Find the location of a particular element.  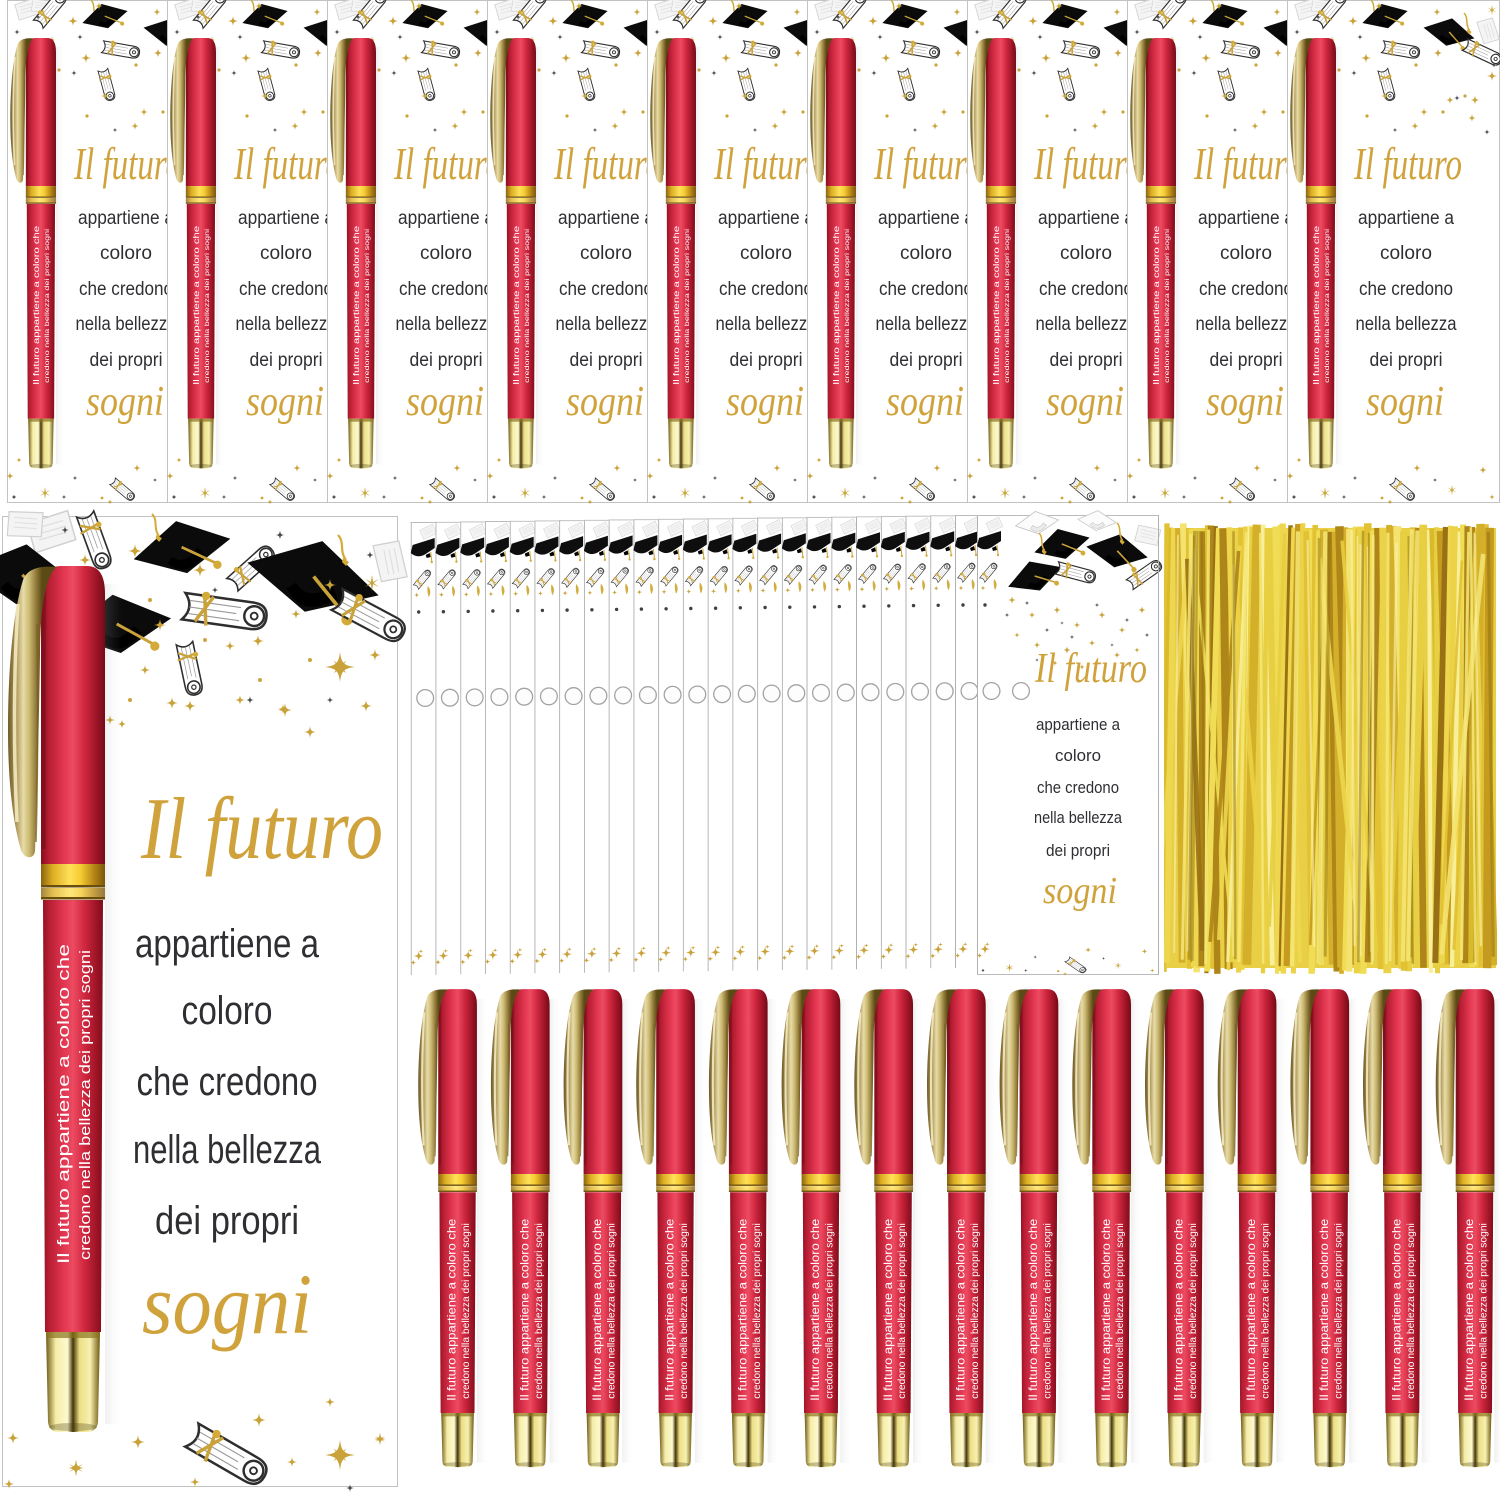

svg-text: coloro is located at coordinates (227, 1011).